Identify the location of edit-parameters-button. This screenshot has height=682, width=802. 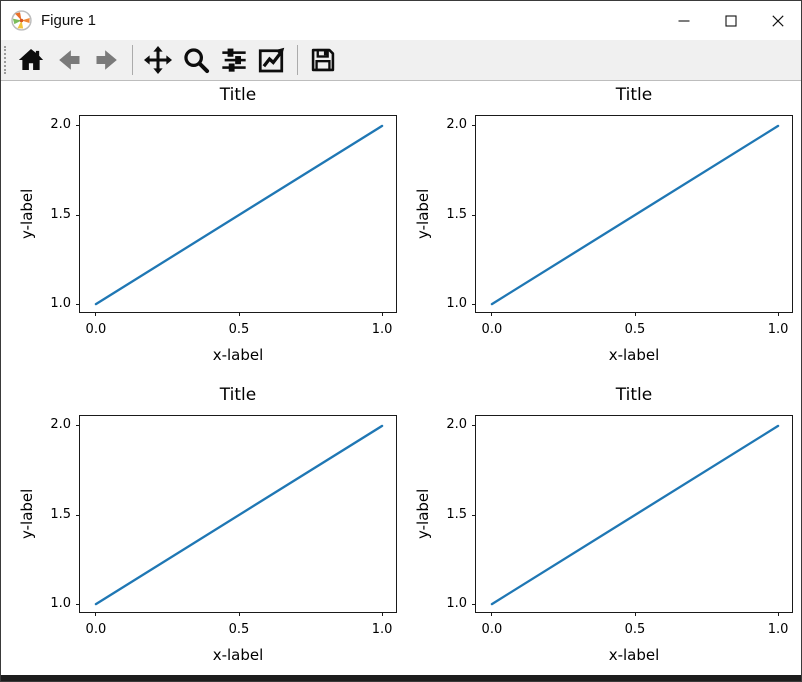
(272, 60).